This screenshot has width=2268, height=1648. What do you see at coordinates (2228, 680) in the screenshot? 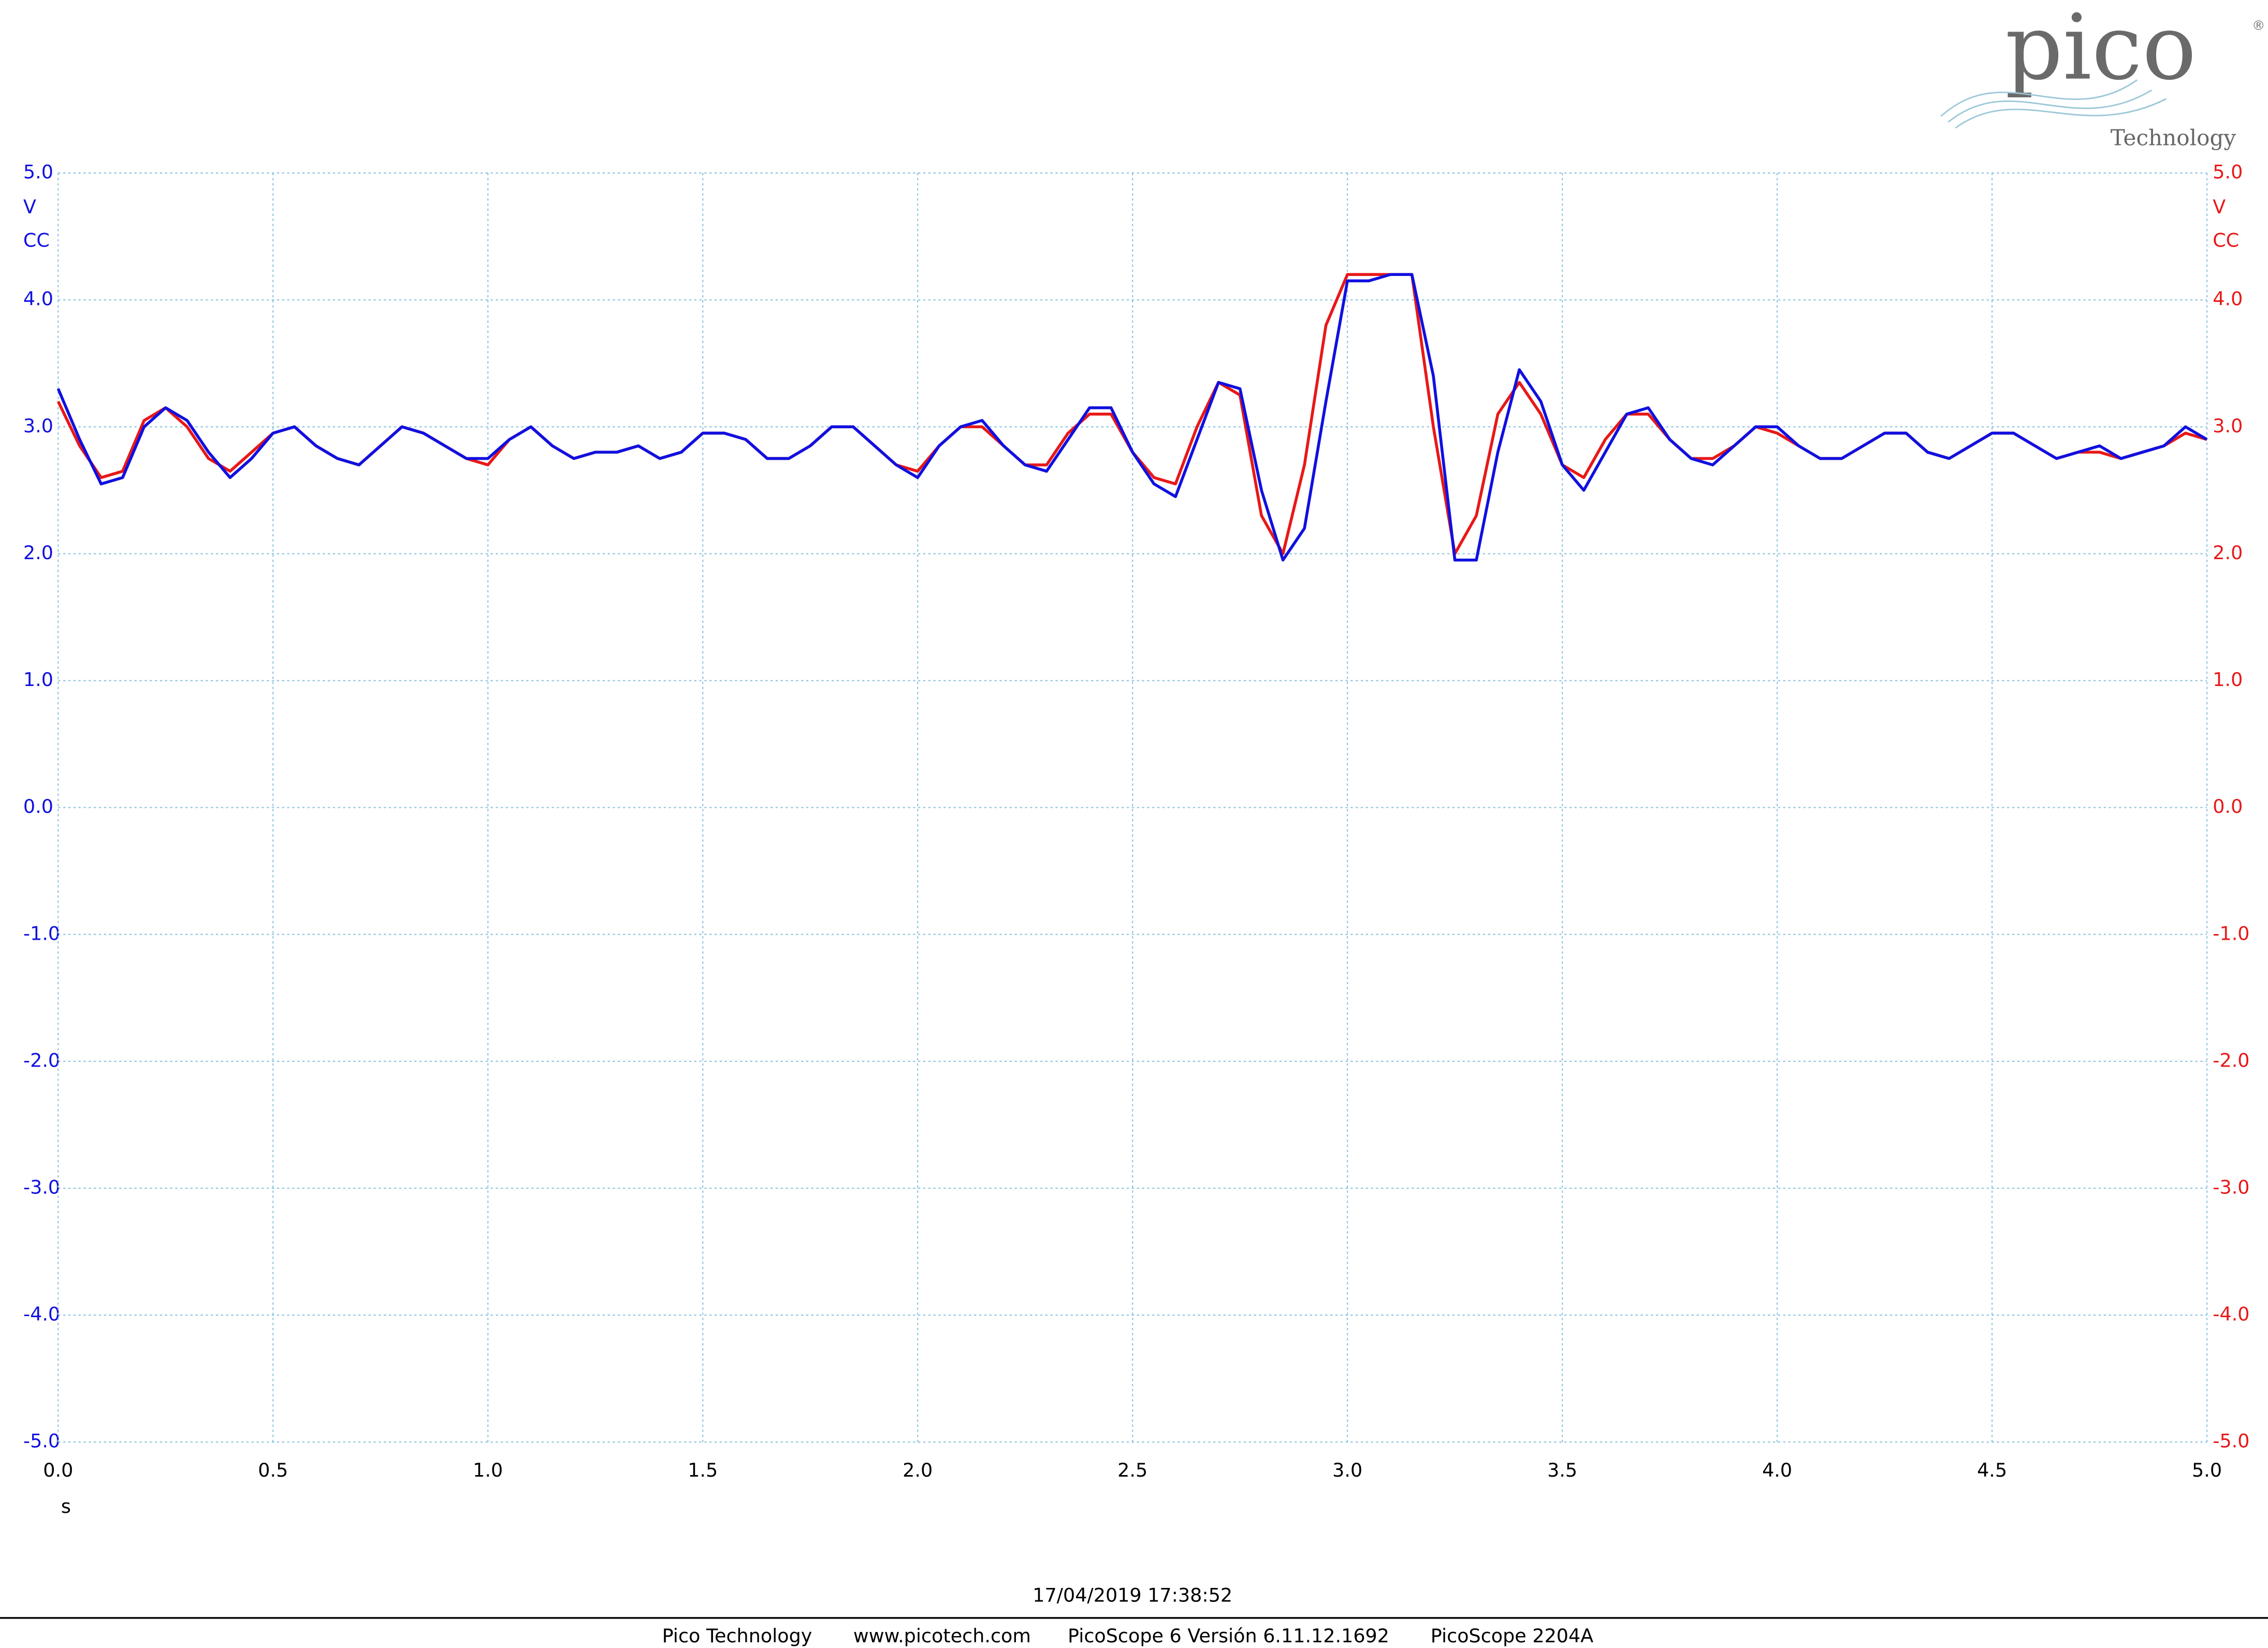
I see `y2-tick-label: 1.0` at bounding box center [2228, 680].